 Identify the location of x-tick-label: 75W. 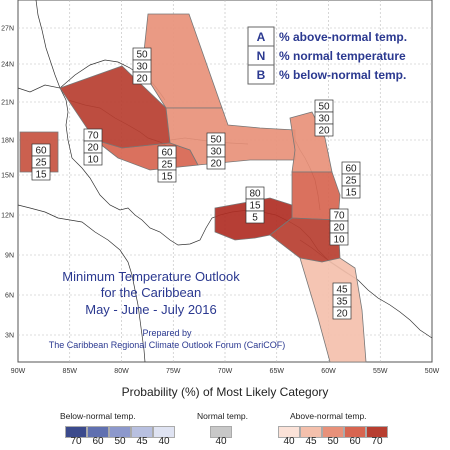
(173, 371).